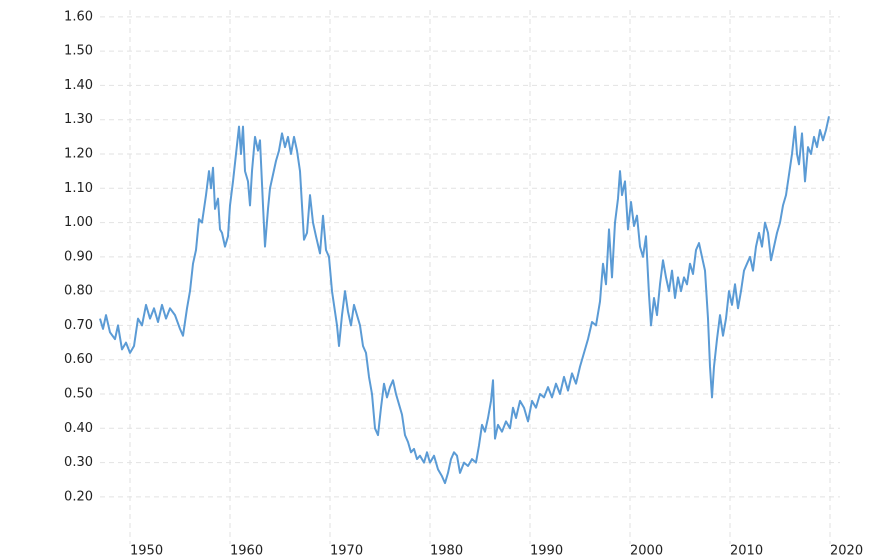  I want to click on x-tick-label: 1980, so click(446, 551).